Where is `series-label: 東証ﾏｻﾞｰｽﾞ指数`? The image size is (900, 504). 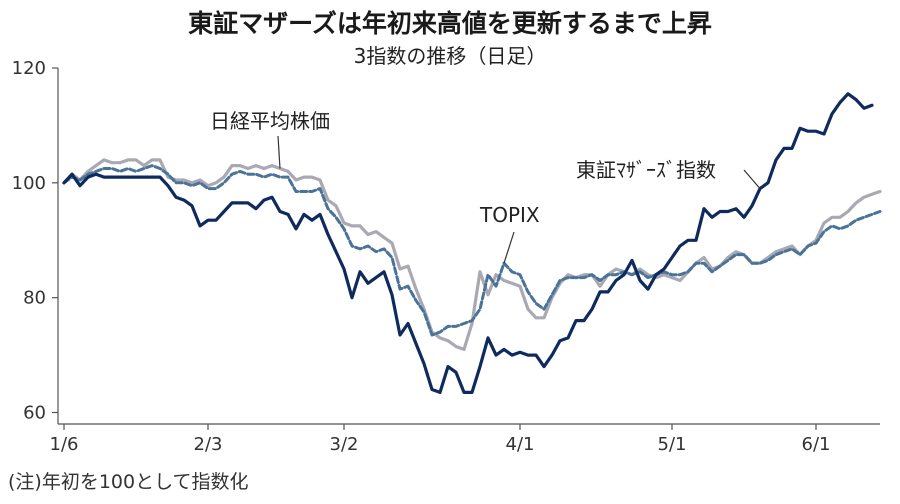
series-label: 東証ﾏｻﾞｰｽﾞ指数 is located at coordinates (646, 170).